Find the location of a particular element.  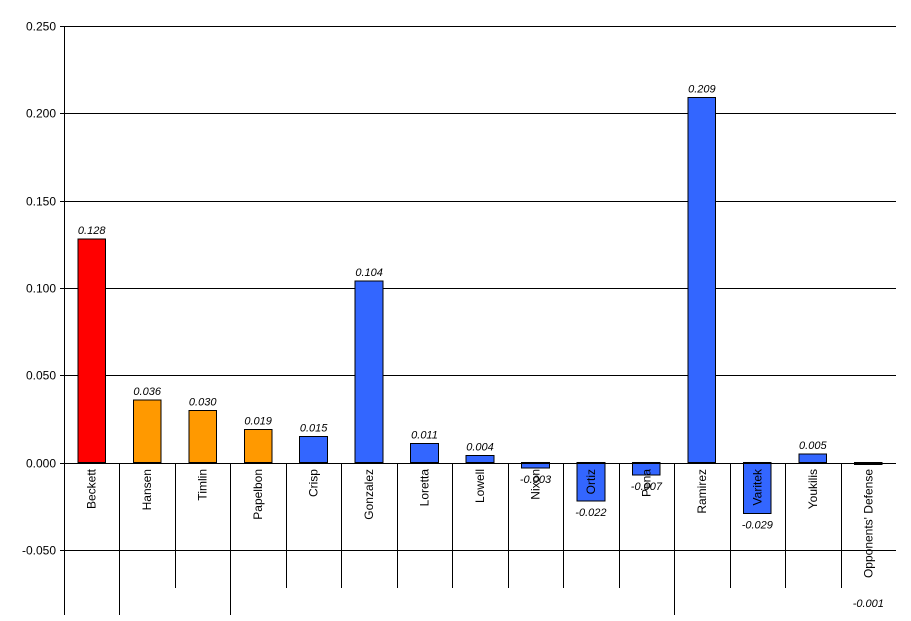

category-label: Lowell is located at coordinates (480, 486).